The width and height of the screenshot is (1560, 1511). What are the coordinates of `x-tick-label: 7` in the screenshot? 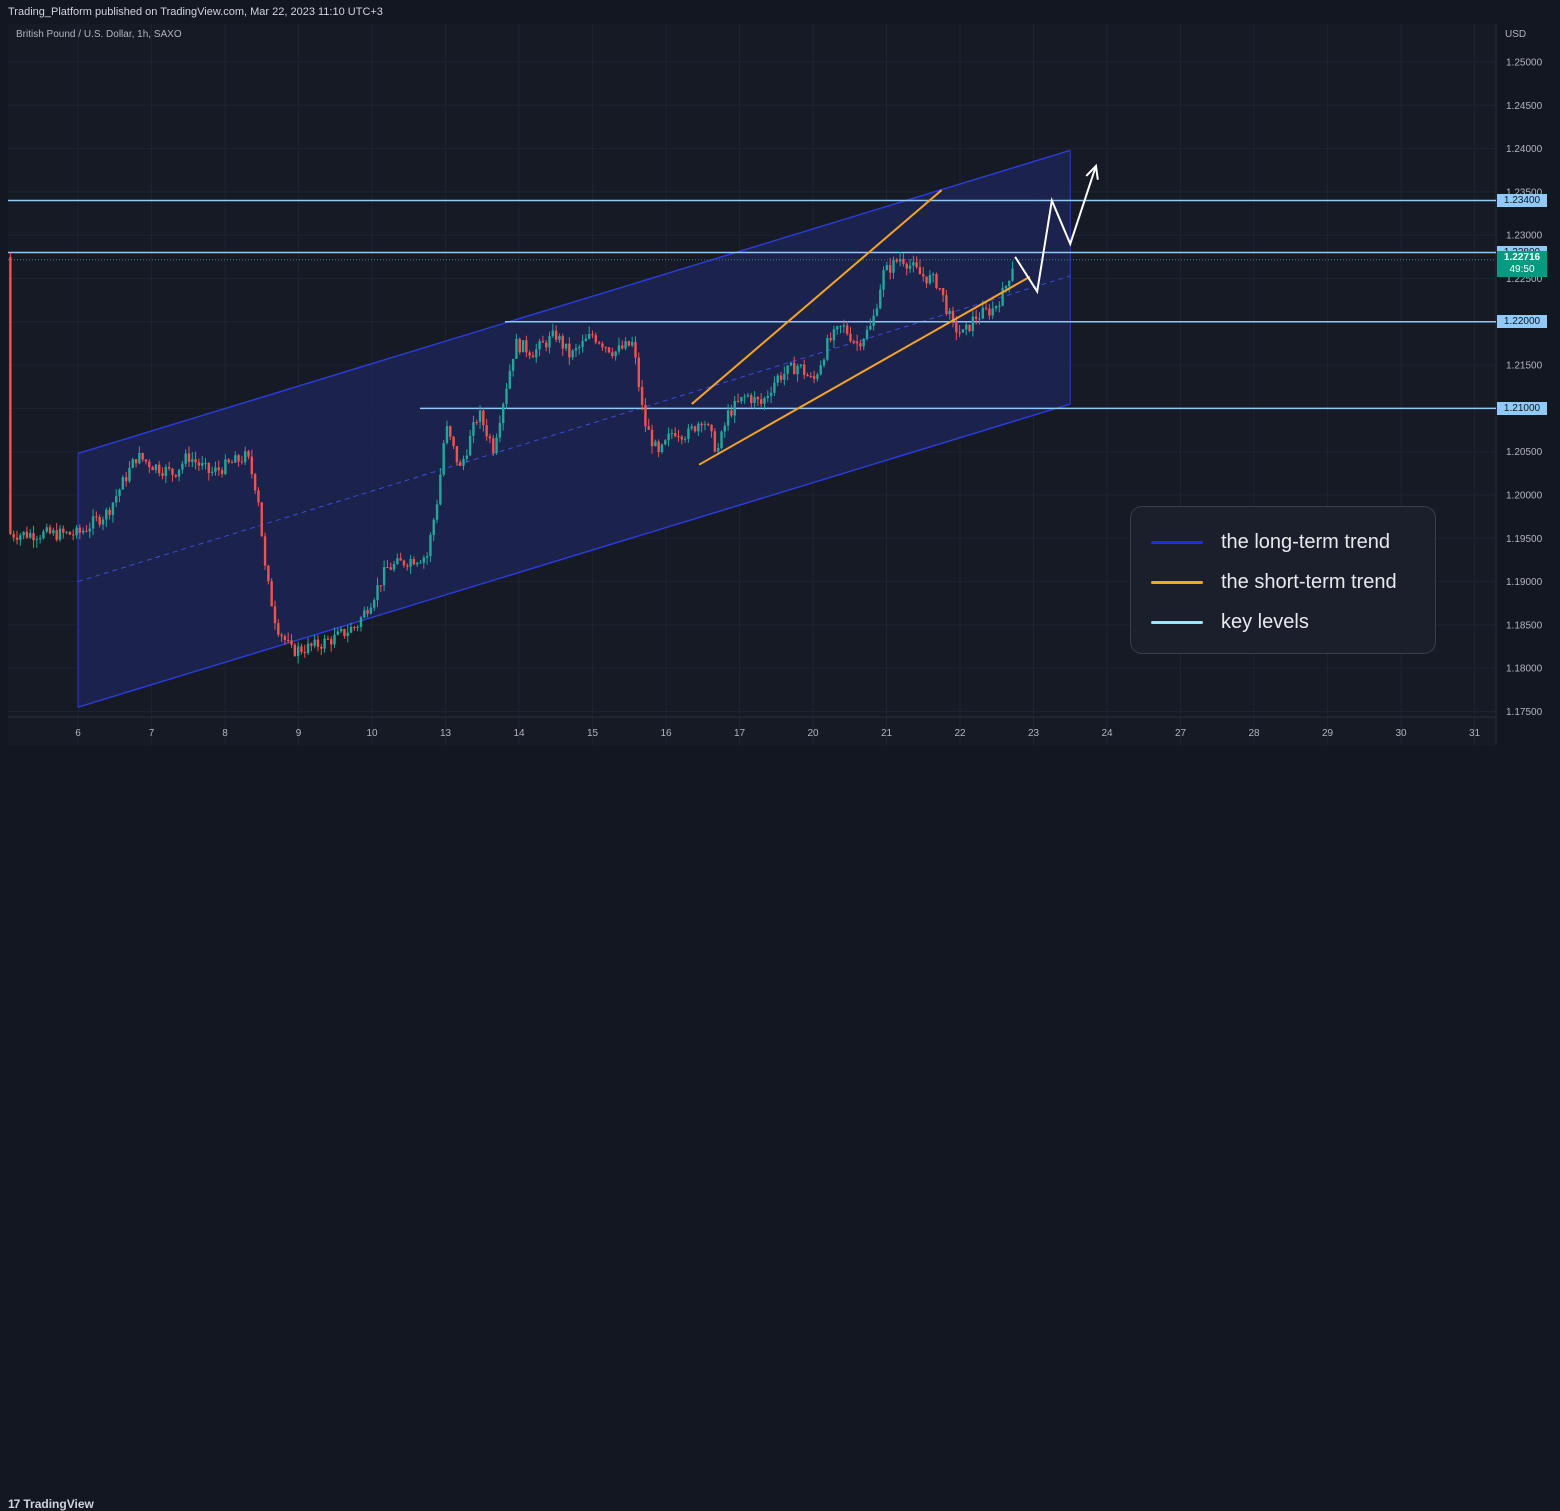 It's located at (152, 733).